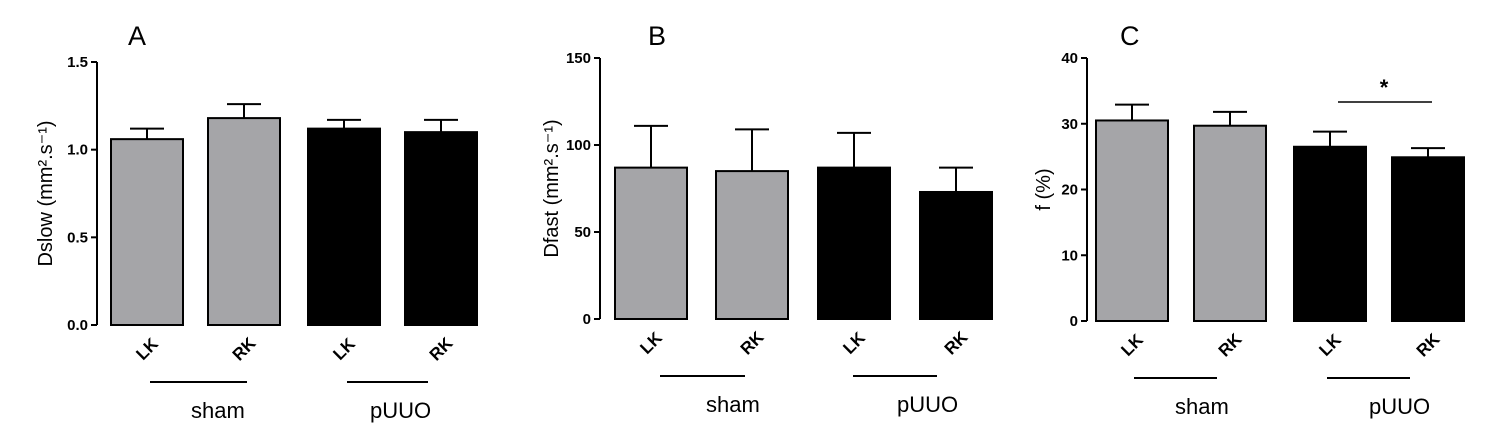 The image size is (1497, 432). Describe the element at coordinates (1044, 189) in the screenshot. I see `y-axis-title: f (%)` at that location.